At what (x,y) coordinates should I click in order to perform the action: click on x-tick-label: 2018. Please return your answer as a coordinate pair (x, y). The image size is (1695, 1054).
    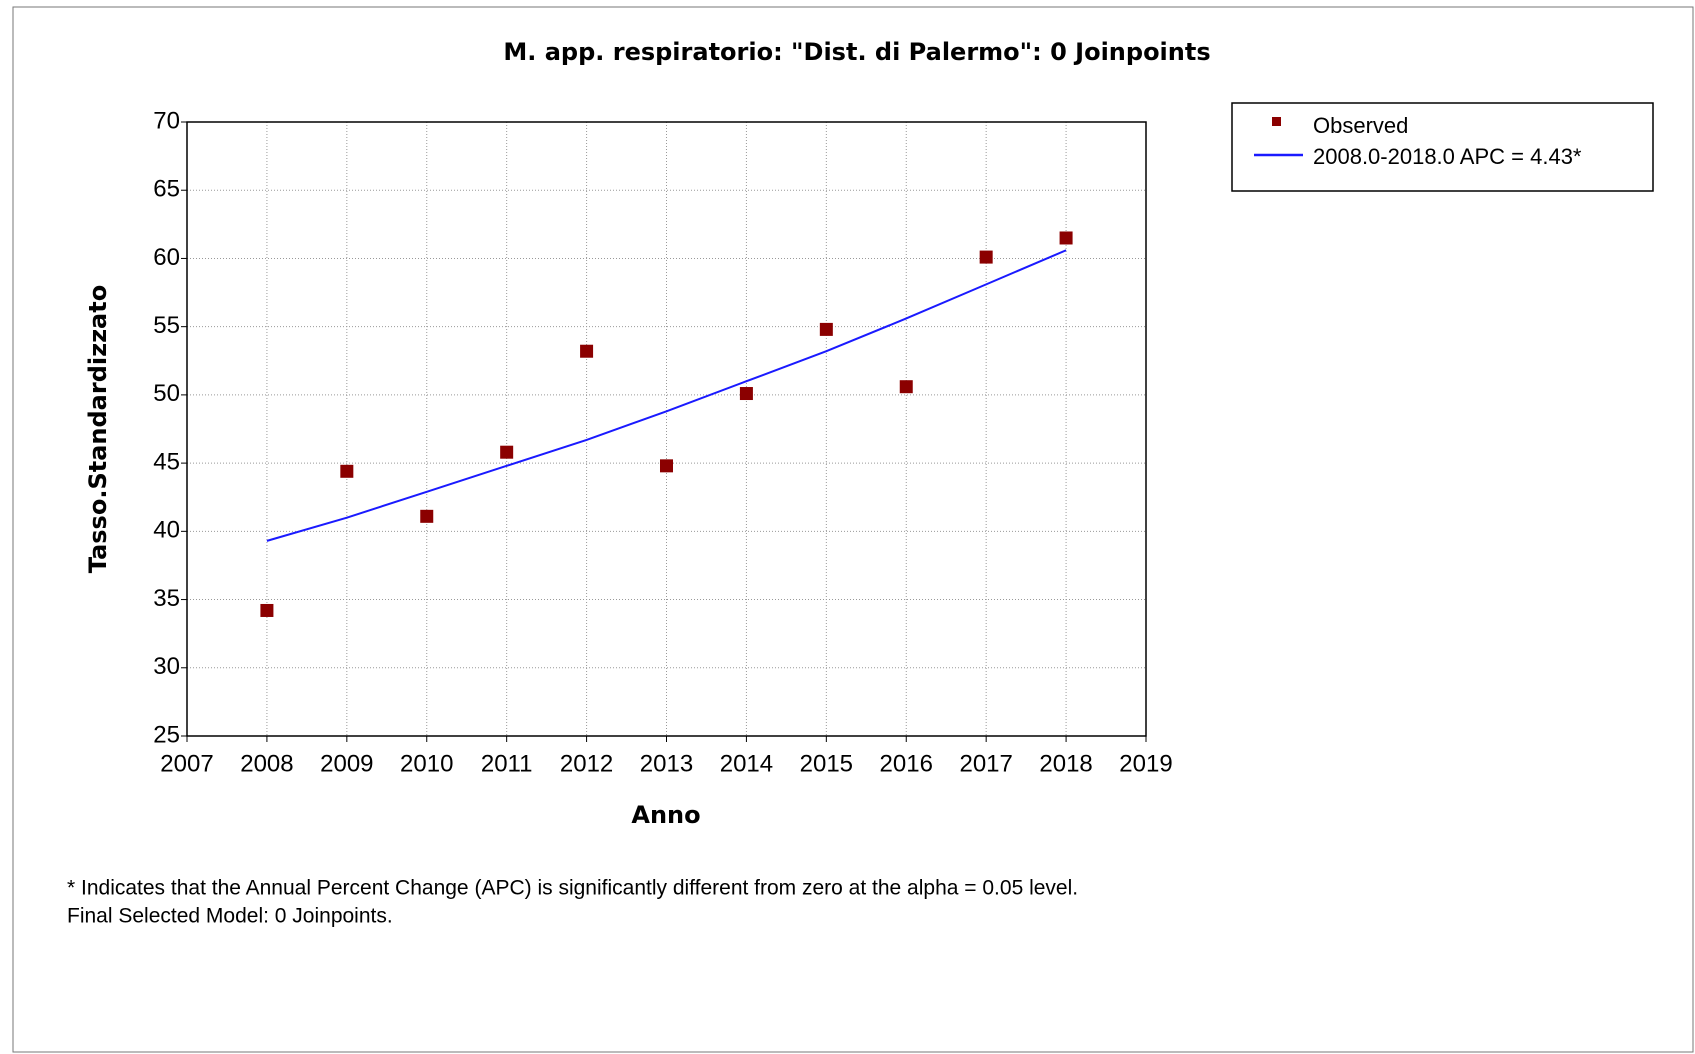
    Looking at the image, I should click on (1065, 763).